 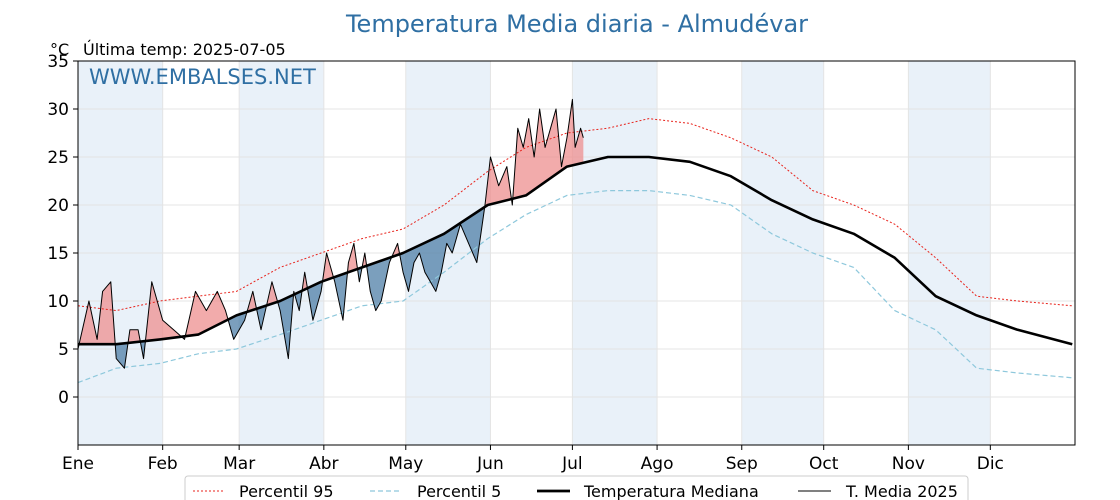 What do you see at coordinates (58, 254) in the screenshot?
I see `y-tick-label-15: 15` at bounding box center [58, 254].